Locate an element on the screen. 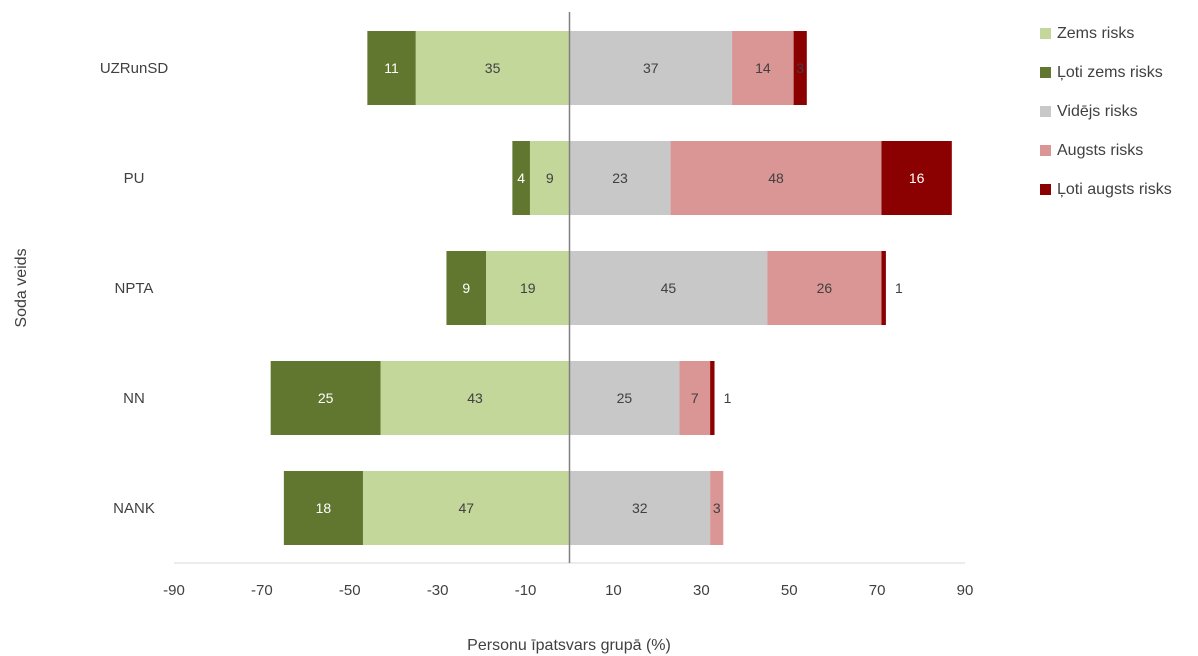 This screenshot has height=656, width=1198. x-tick-label: 50 is located at coordinates (789, 590).